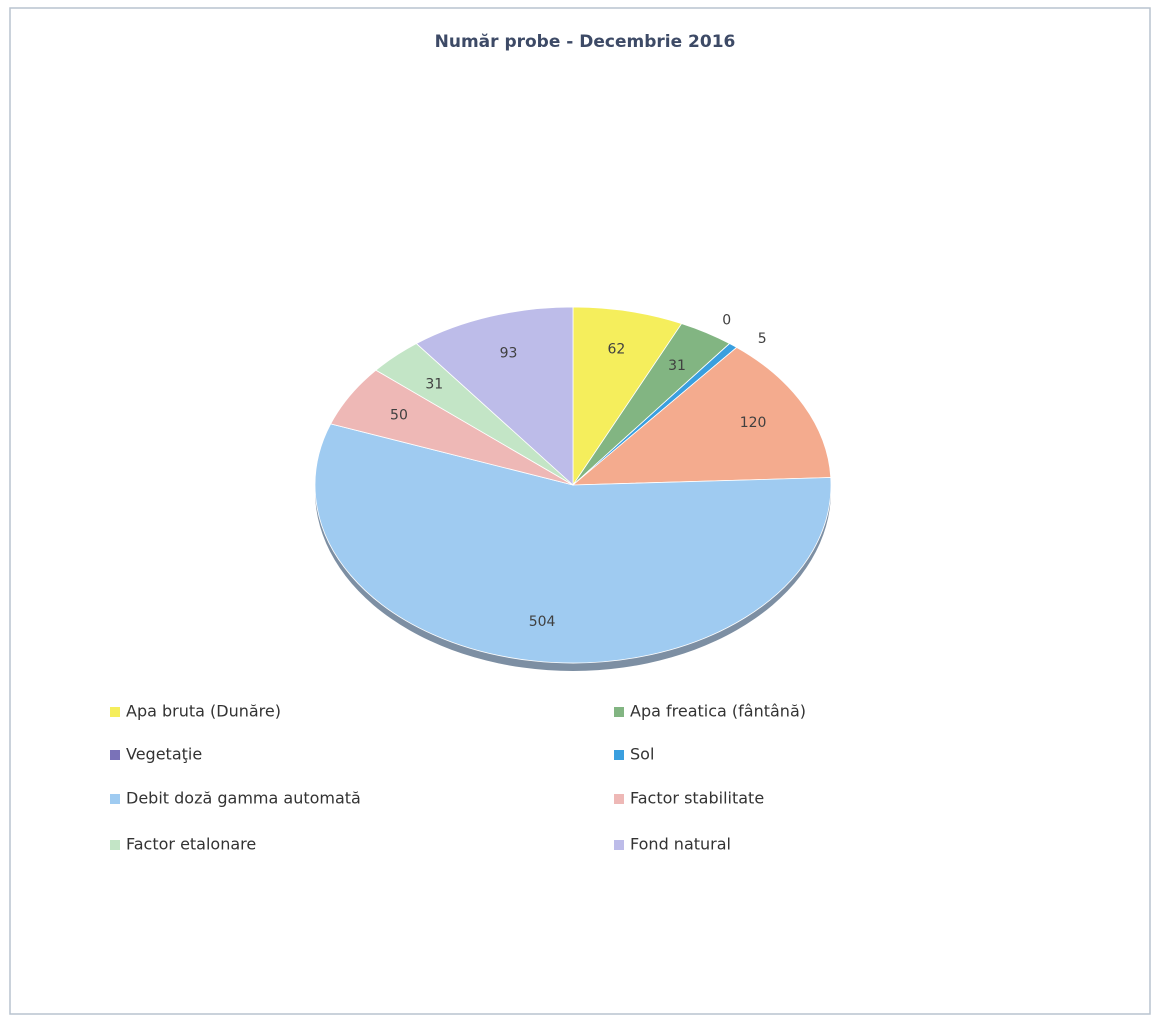 This screenshot has height=1020, width=1151. Describe the element at coordinates (726, 320) in the screenshot. I see `data-label: 0` at that location.